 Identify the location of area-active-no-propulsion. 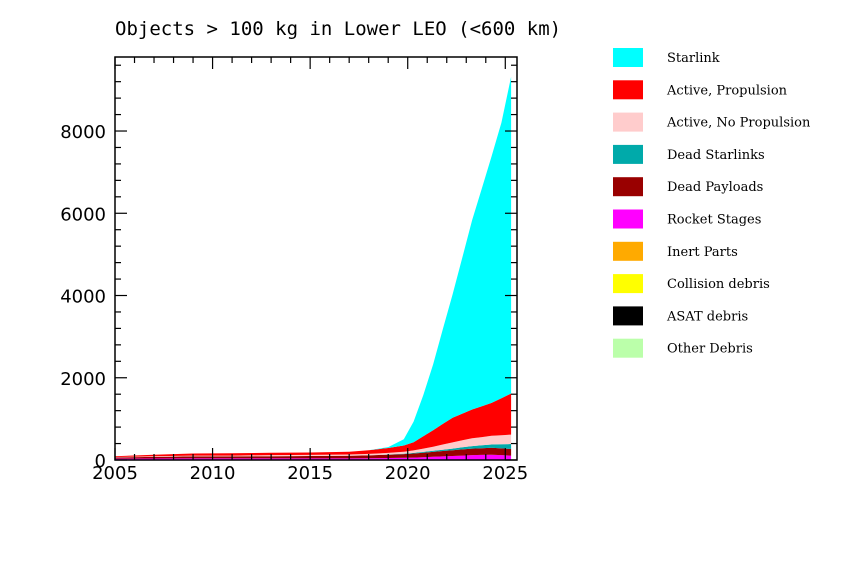
(313, 446).